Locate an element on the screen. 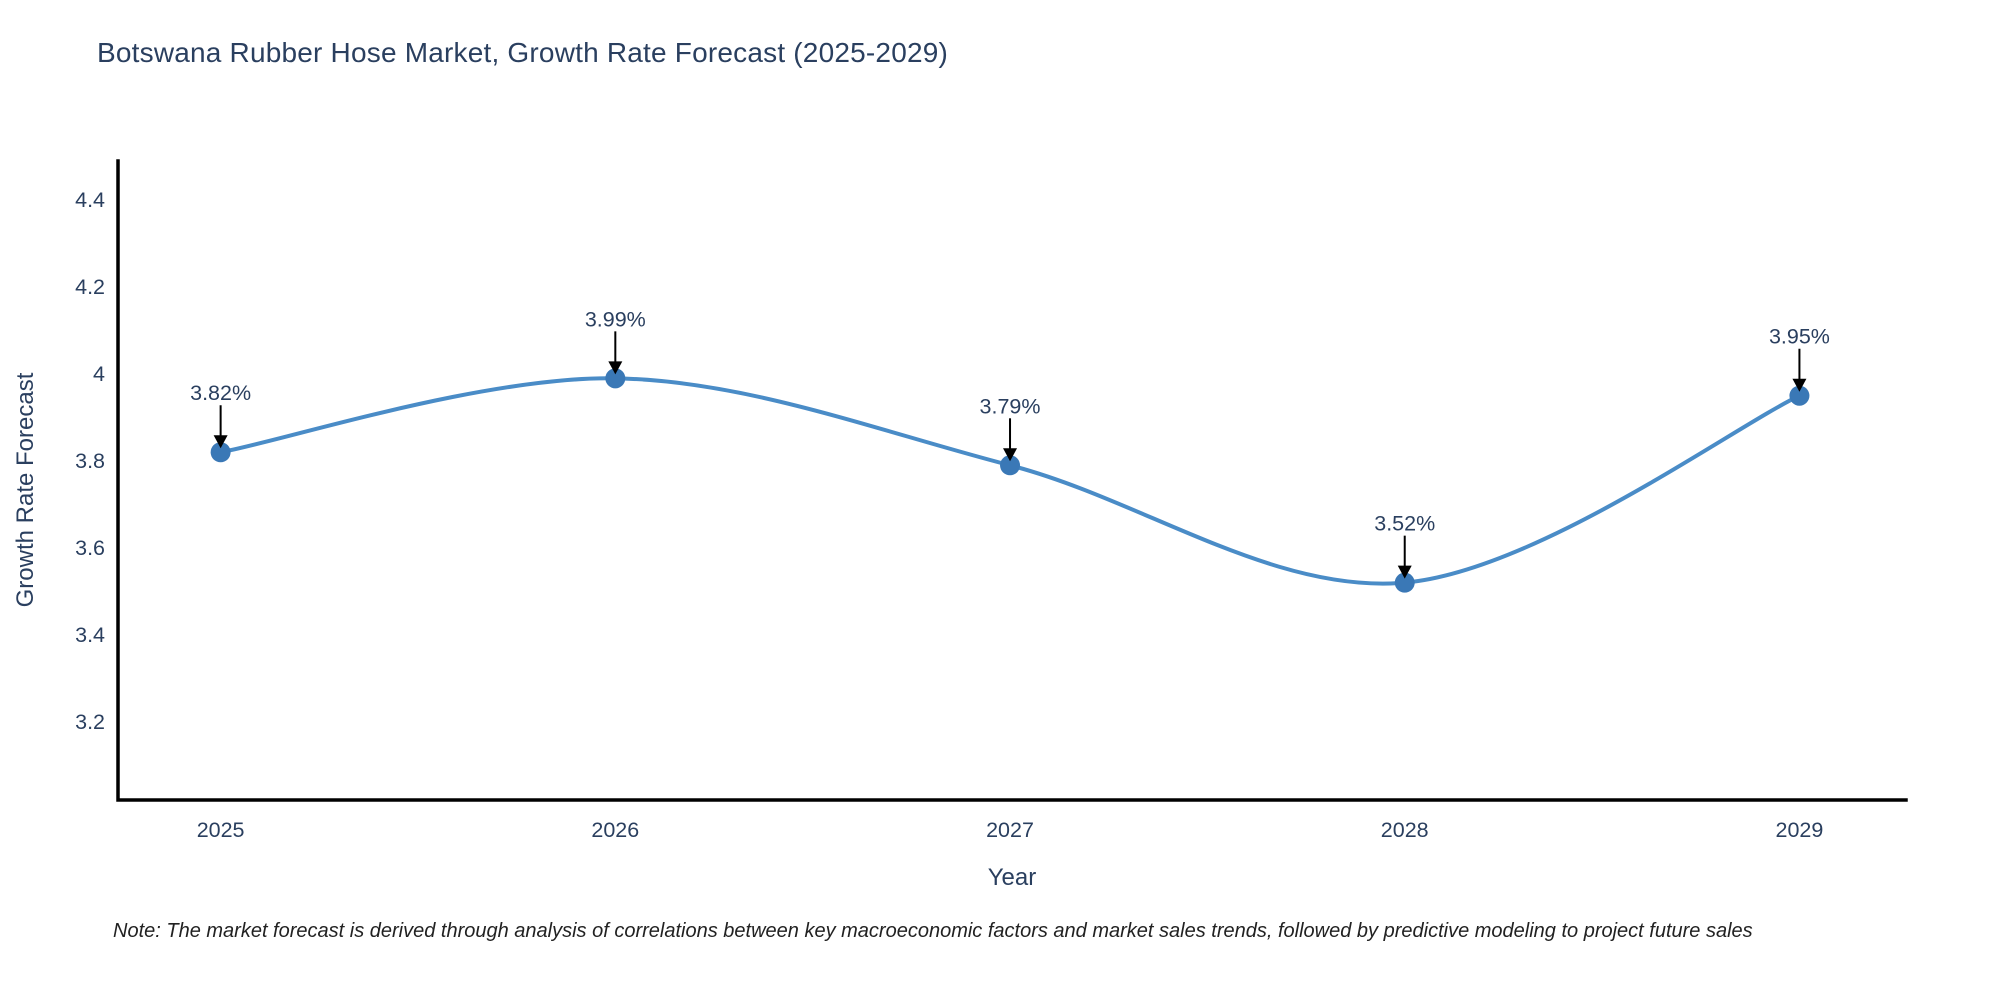 This screenshot has height=1000, width=2000. annotation-label: 3.79% is located at coordinates (1010, 406).